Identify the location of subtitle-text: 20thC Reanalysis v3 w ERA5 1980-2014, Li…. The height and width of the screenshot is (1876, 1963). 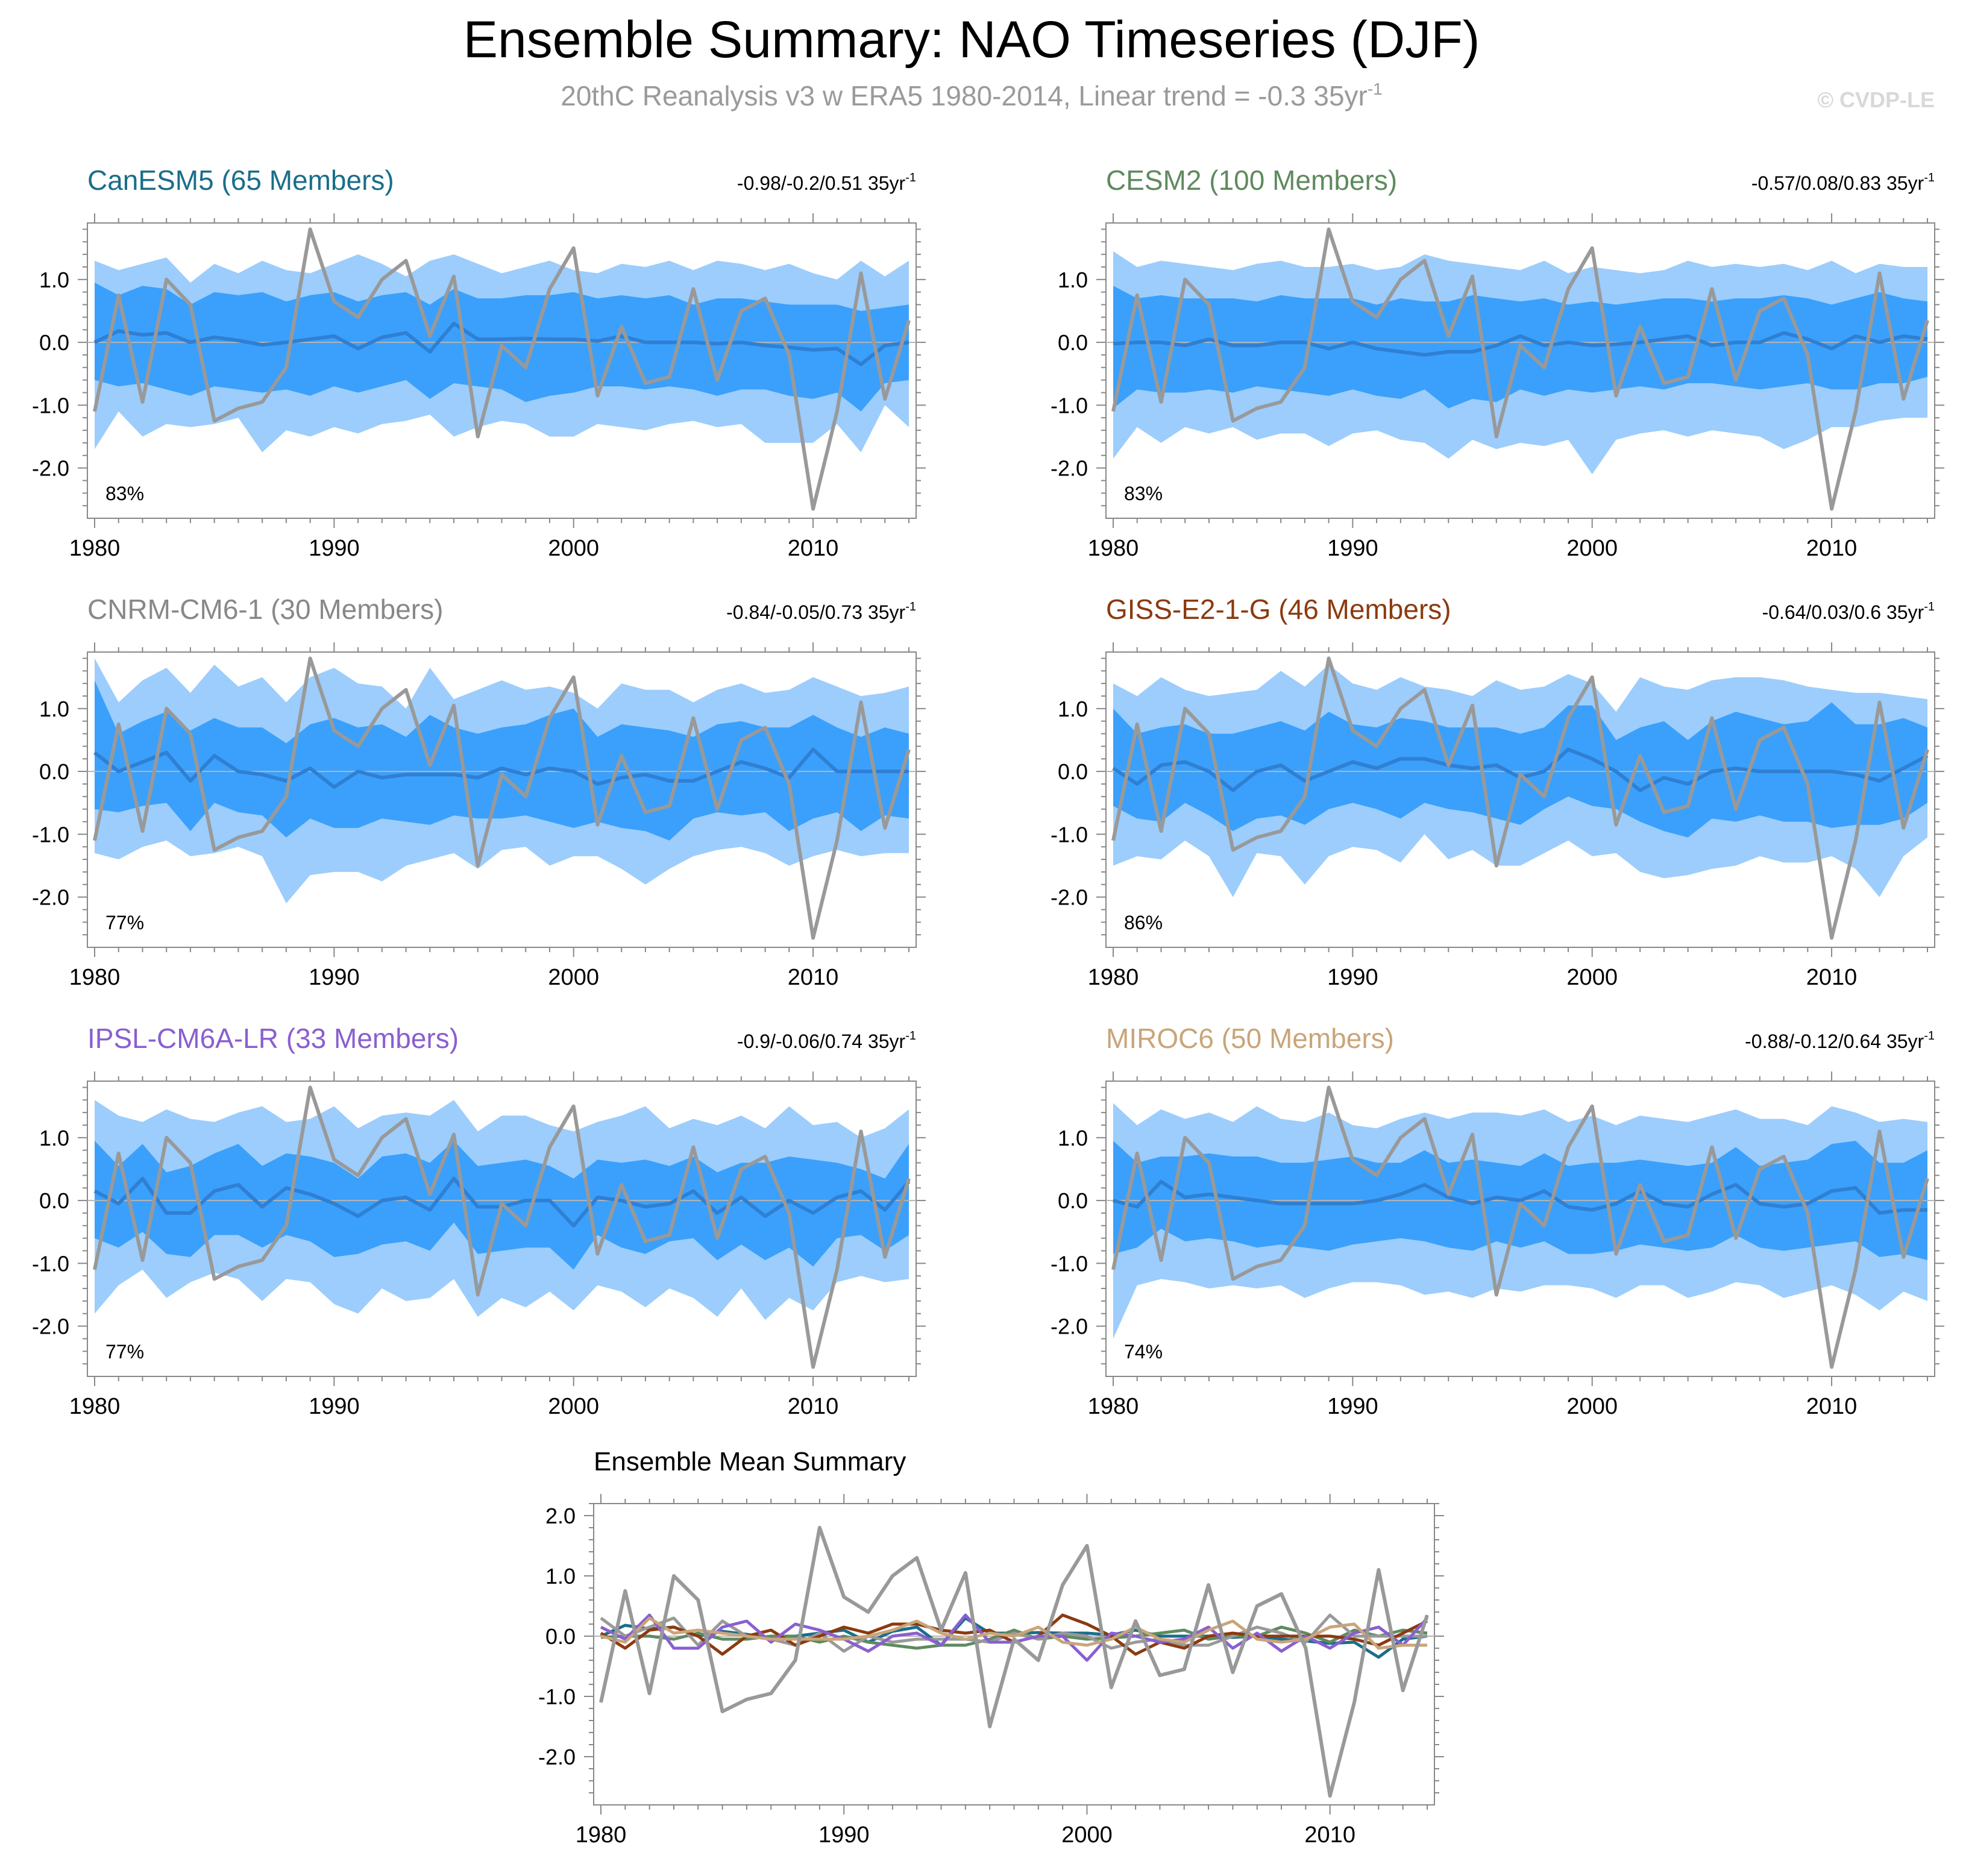
(964, 95).